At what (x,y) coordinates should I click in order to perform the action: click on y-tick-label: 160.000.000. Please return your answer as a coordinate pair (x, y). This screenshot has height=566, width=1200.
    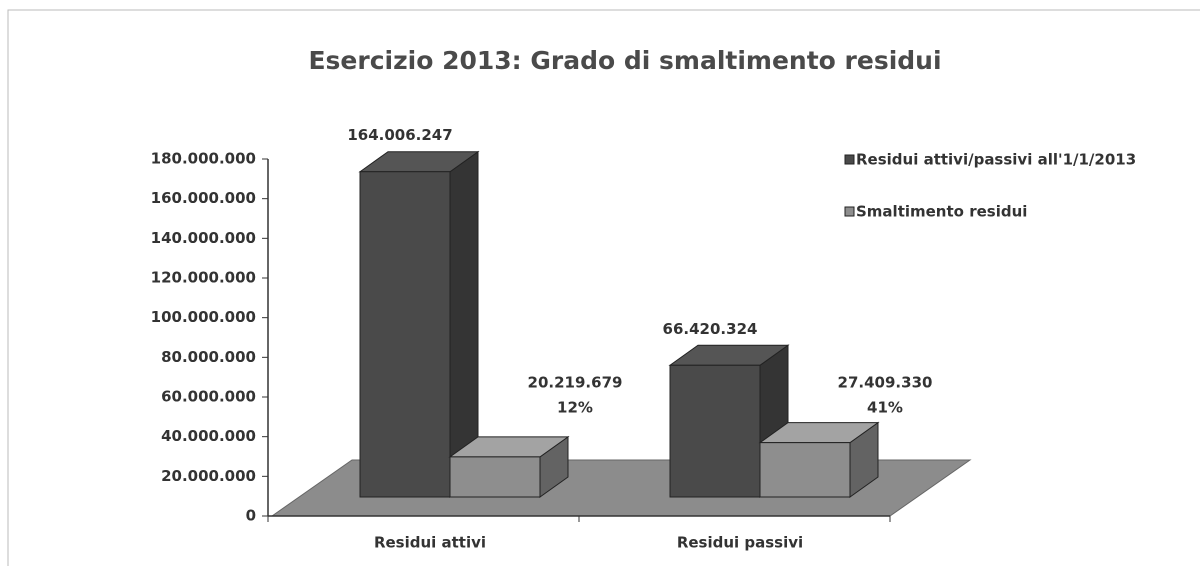
    Looking at the image, I should click on (203, 198).